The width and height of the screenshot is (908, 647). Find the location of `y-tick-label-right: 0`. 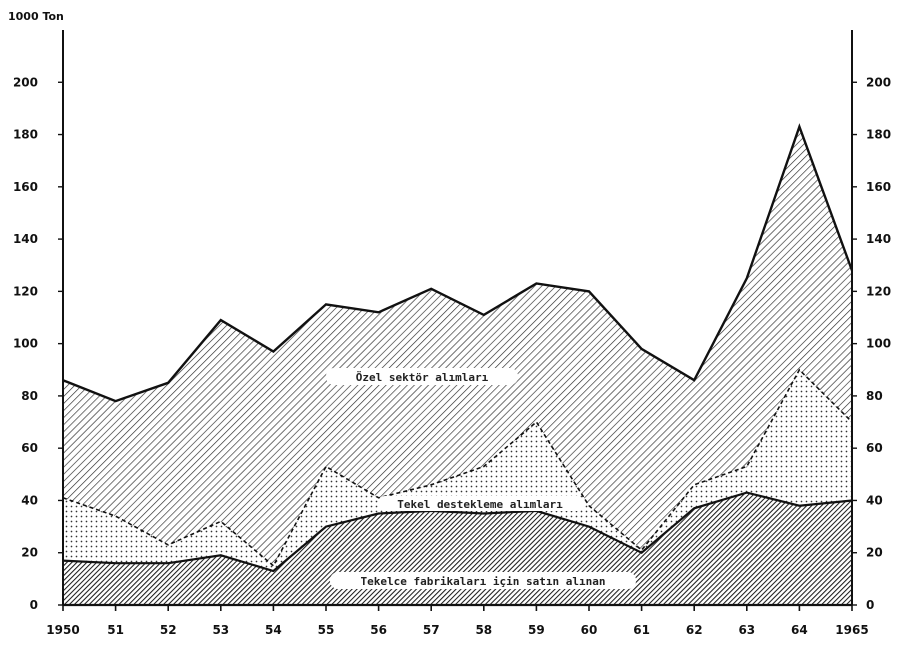

y-tick-label-right: 0 is located at coordinates (870, 605).